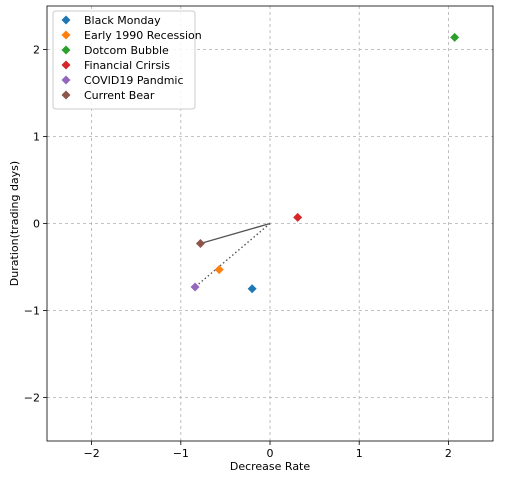 This screenshot has width=510, height=480. What do you see at coordinates (32, 311) in the screenshot?
I see `y-tick-label: −1` at bounding box center [32, 311].